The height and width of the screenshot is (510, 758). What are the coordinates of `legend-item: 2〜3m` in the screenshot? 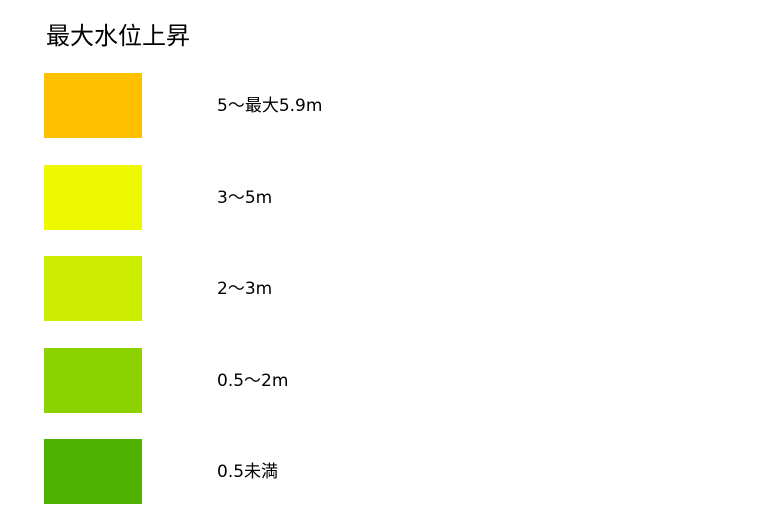 It's located at (379, 289).